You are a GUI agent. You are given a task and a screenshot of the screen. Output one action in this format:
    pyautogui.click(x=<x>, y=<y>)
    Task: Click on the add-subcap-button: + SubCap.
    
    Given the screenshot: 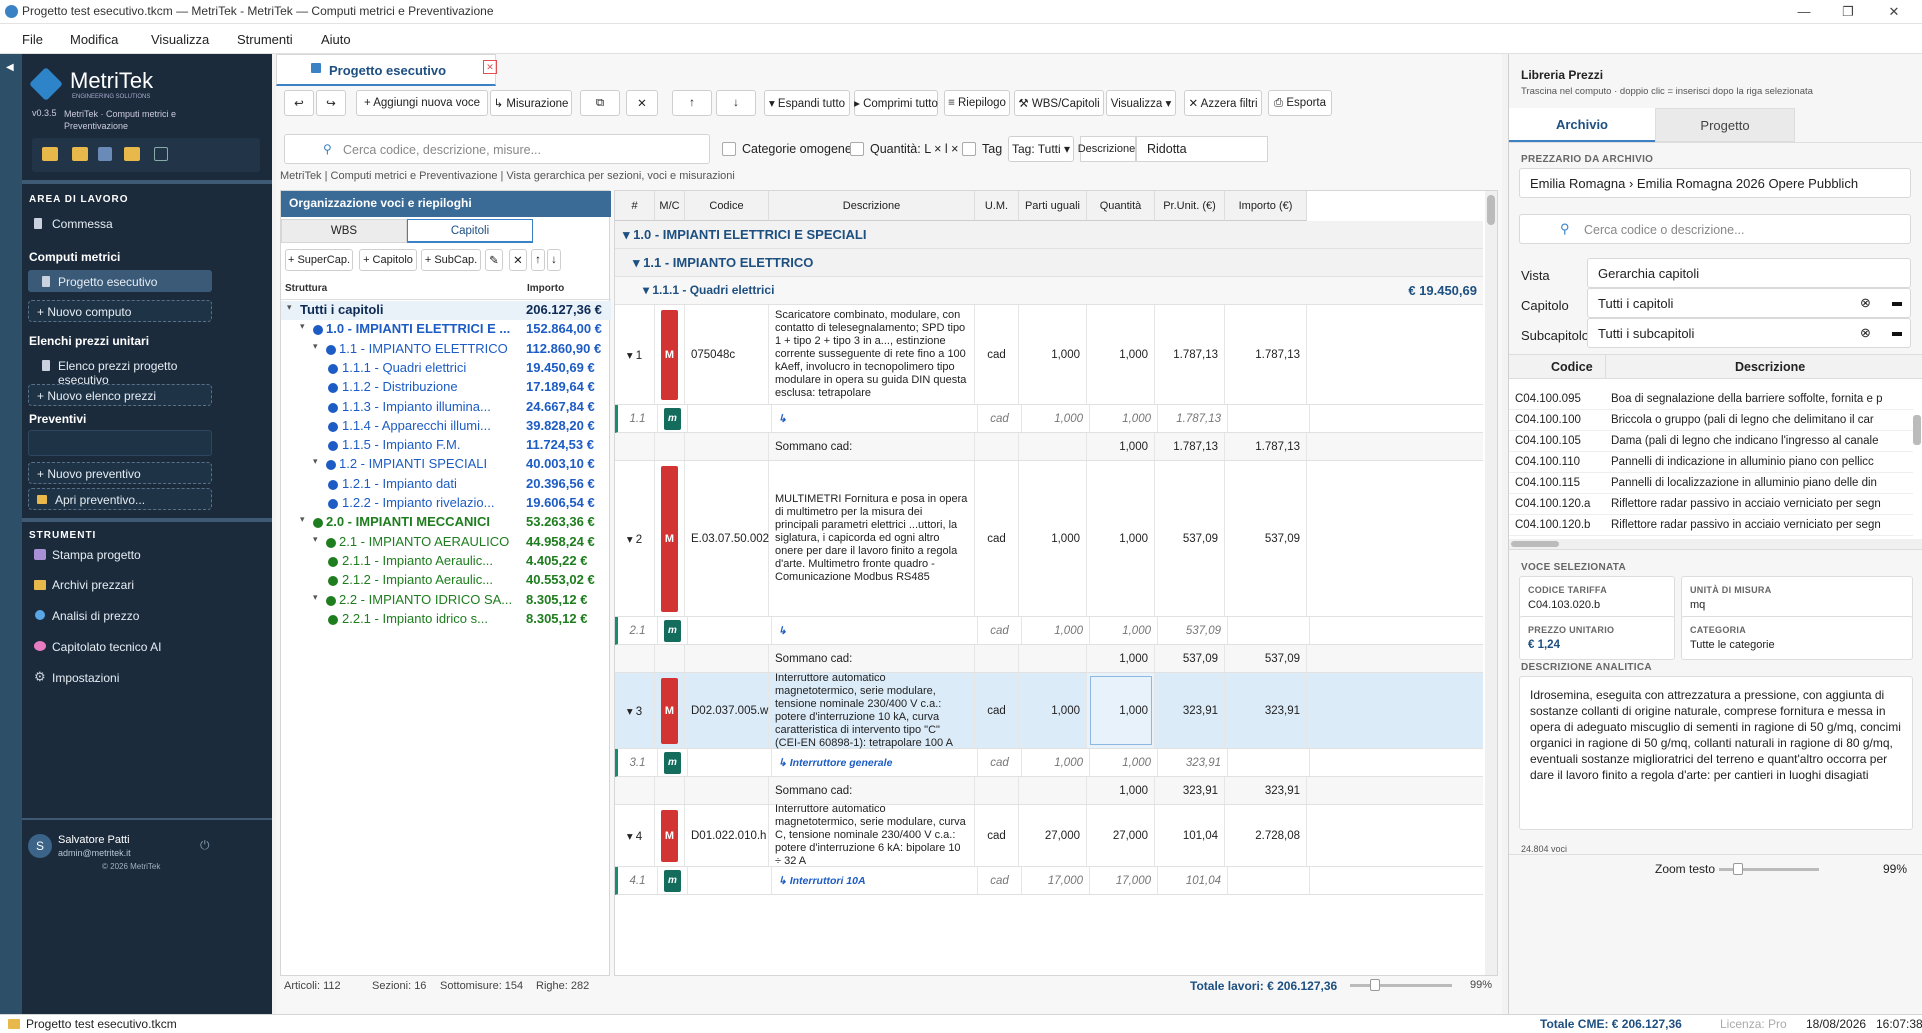 What is the action you would take?
    pyautogui.click(x=451, y=260)
    